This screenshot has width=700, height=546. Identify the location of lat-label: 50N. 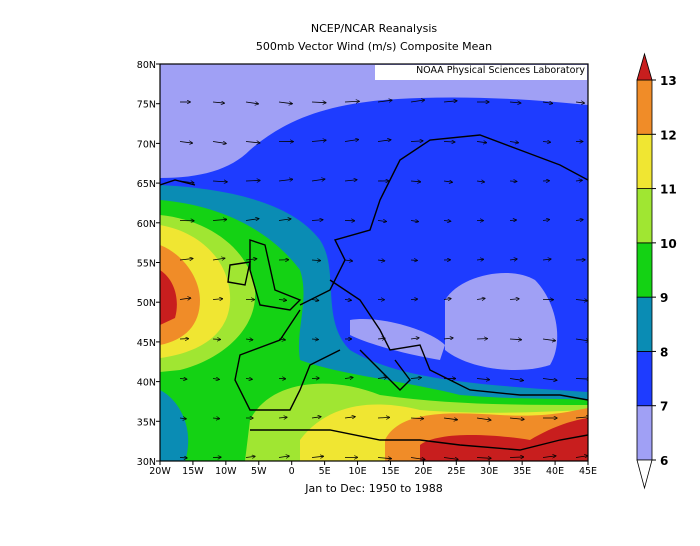
(146, 303).